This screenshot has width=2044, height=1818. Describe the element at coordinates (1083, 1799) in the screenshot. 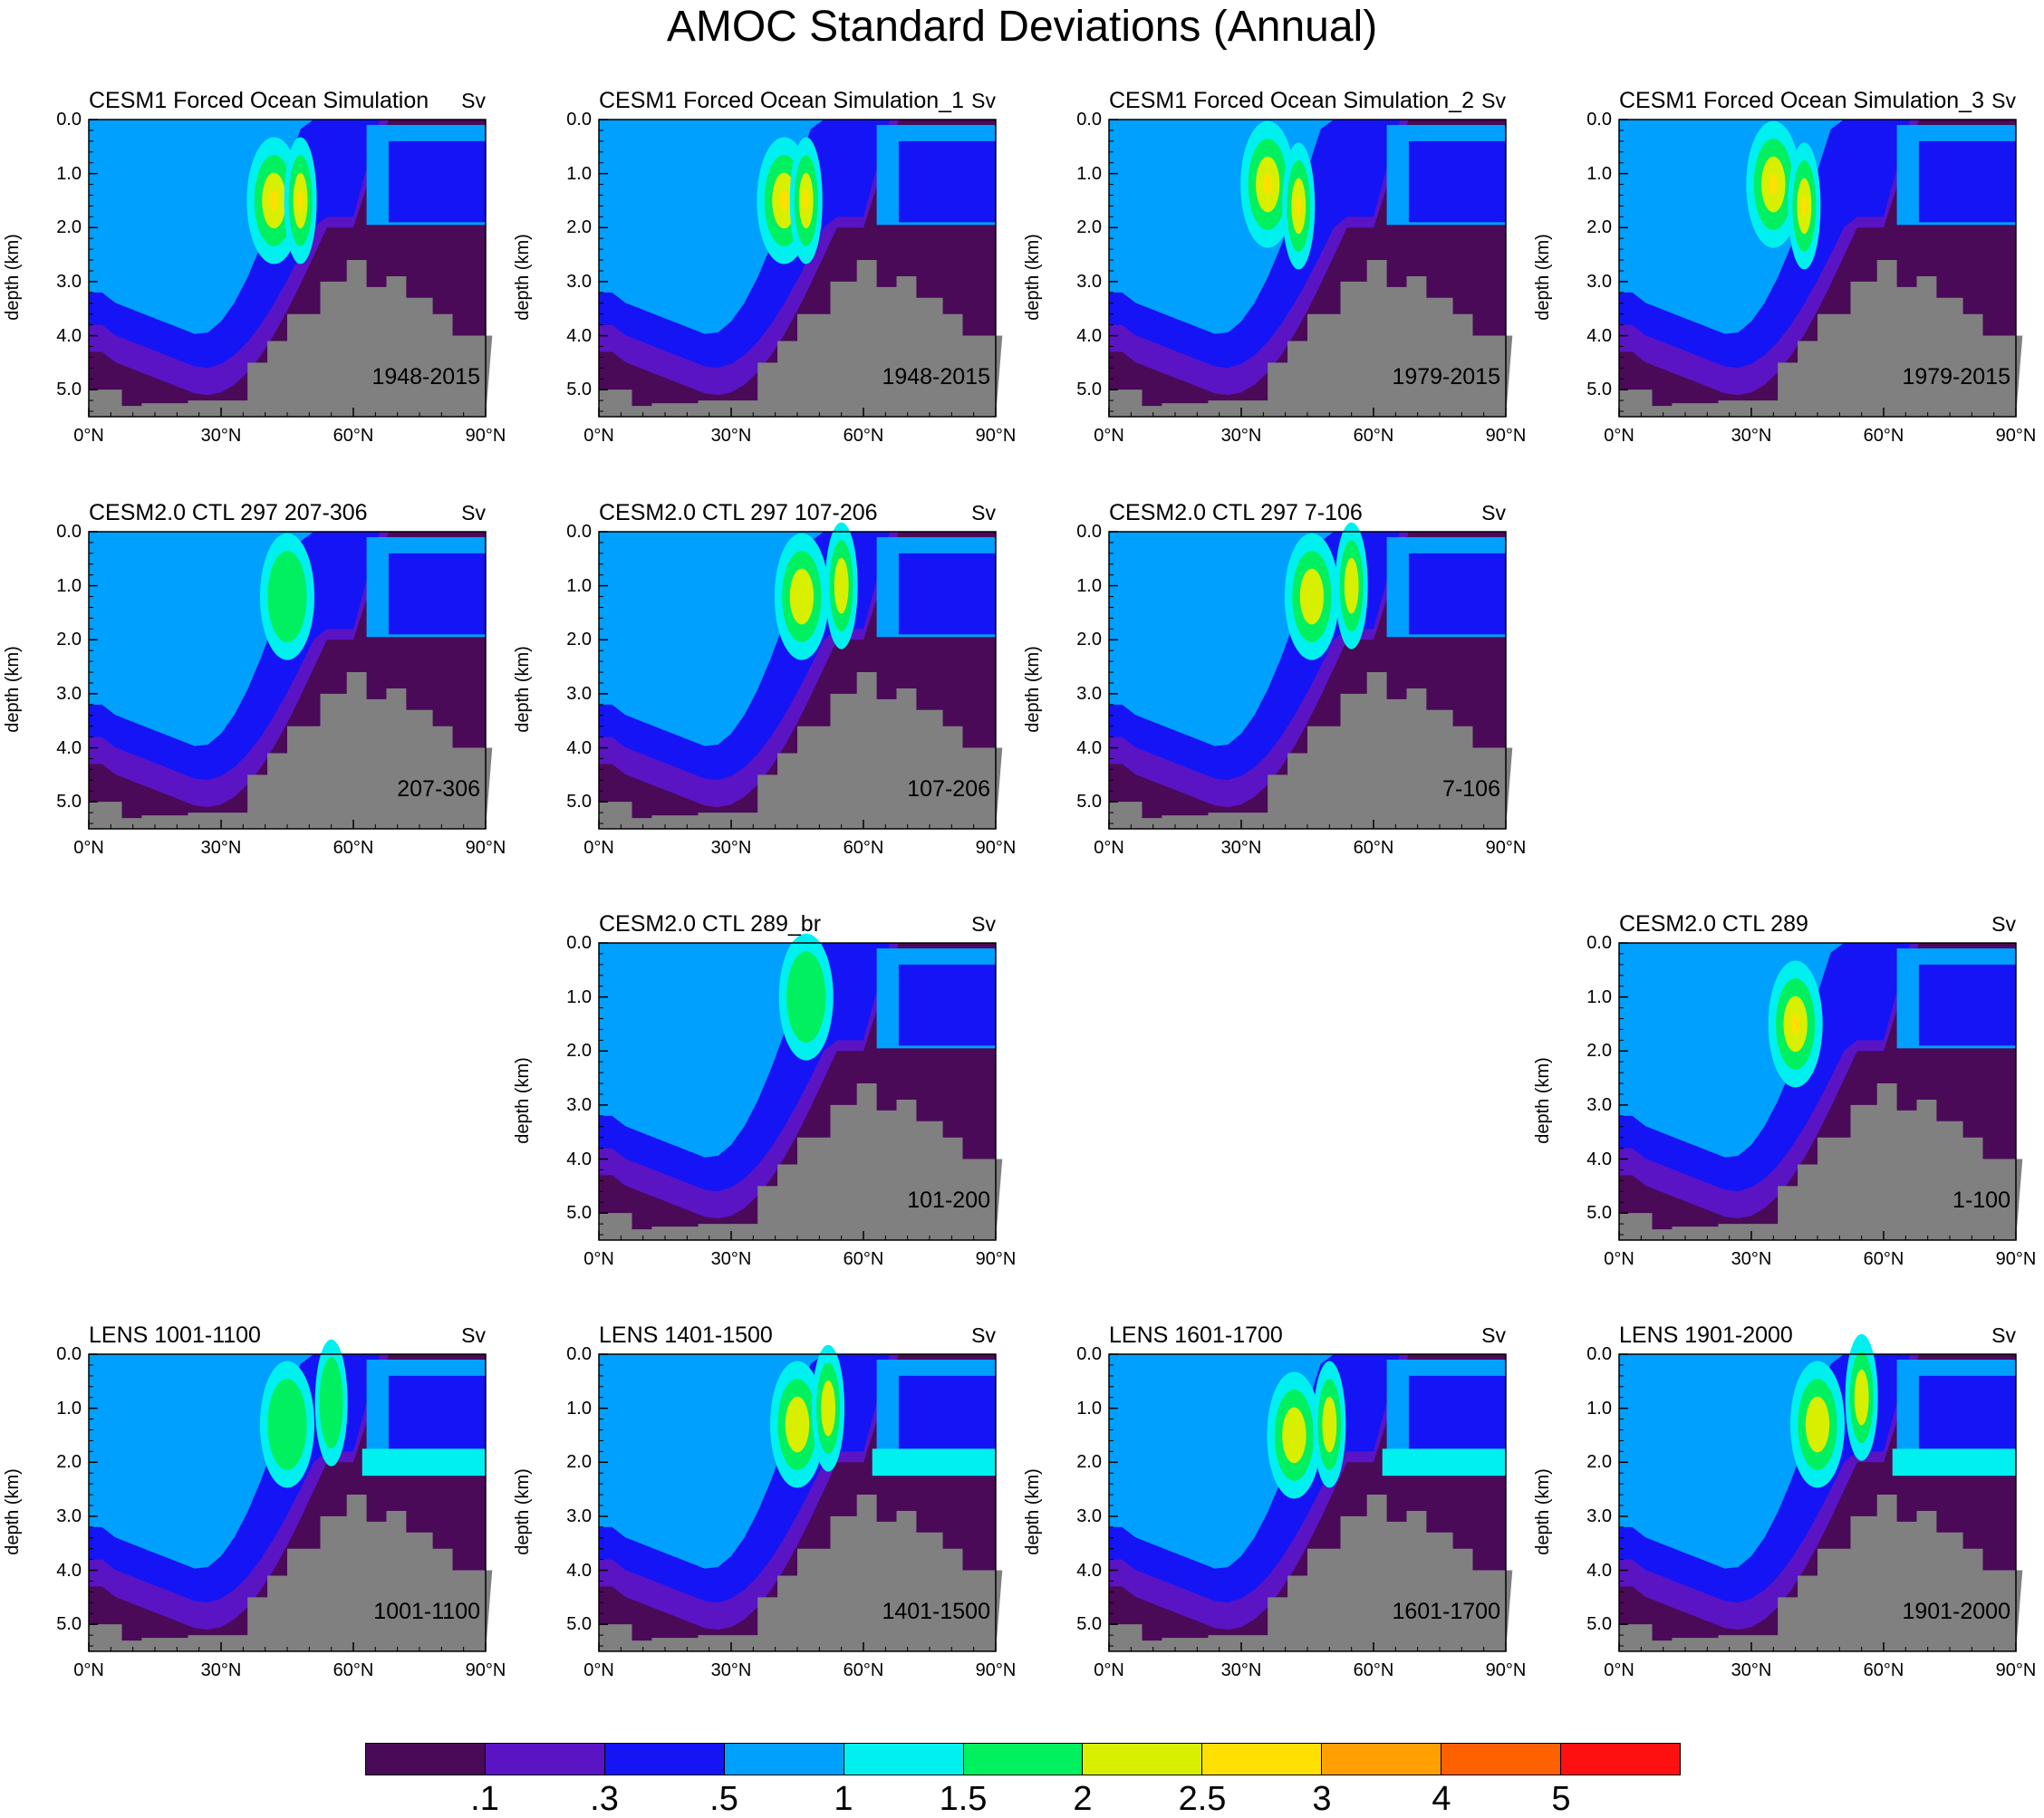

I see `colorbar-level-label: 2` at that location.